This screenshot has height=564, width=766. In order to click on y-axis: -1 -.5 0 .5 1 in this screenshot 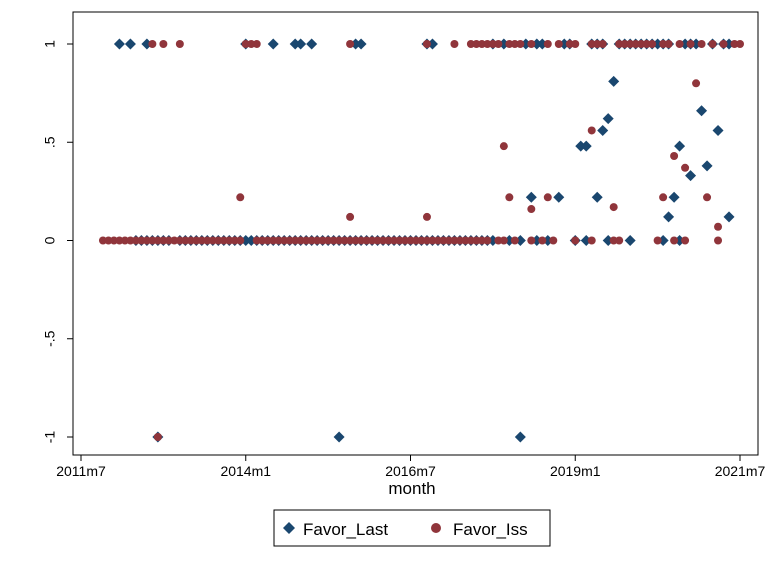, I will do `click(58, 241)`.